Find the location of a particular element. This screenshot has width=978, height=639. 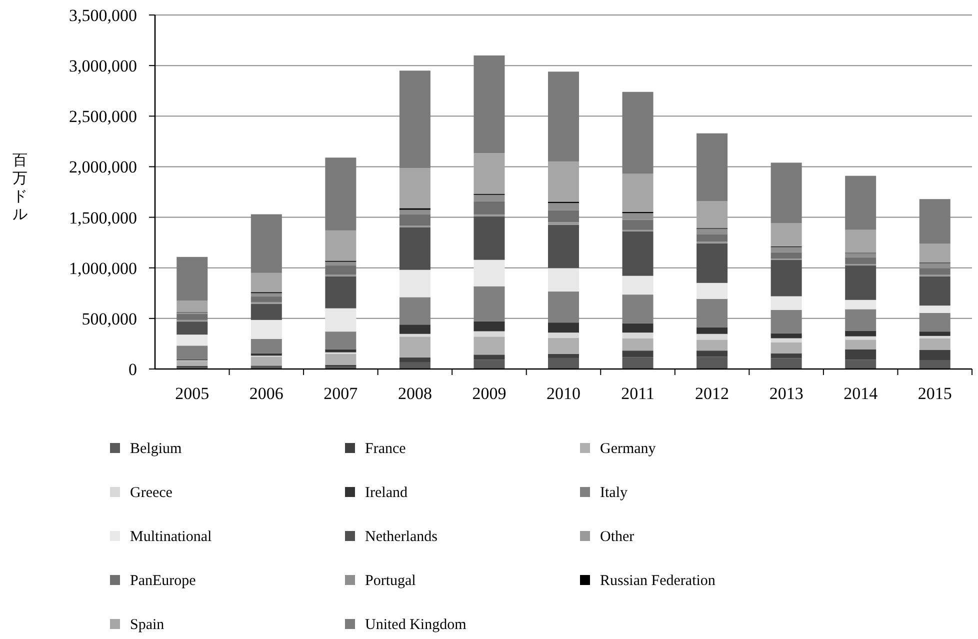

y-tick-label: 1,000,000 is located at coordinates (103, 268).